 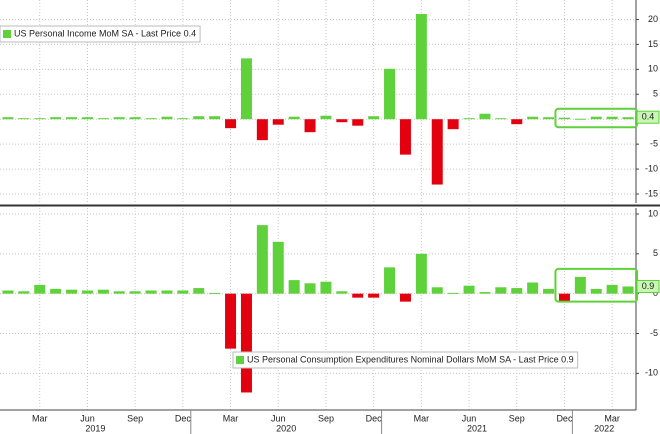 I want to click on last-price-label: 0.9, so click(x=648, y=286).